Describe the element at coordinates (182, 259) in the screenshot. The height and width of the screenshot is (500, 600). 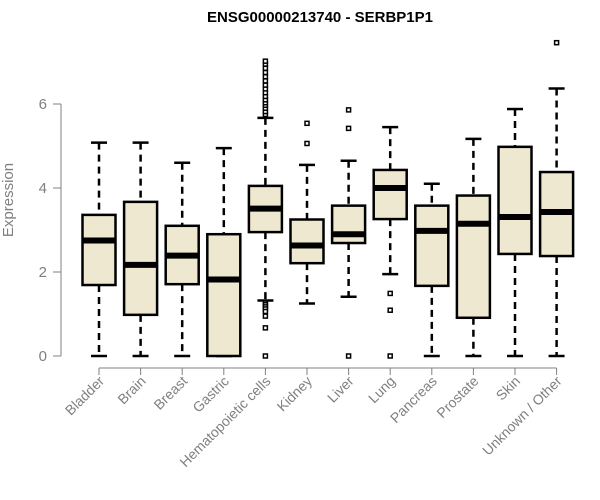
I see `box-group-breast` at that location.